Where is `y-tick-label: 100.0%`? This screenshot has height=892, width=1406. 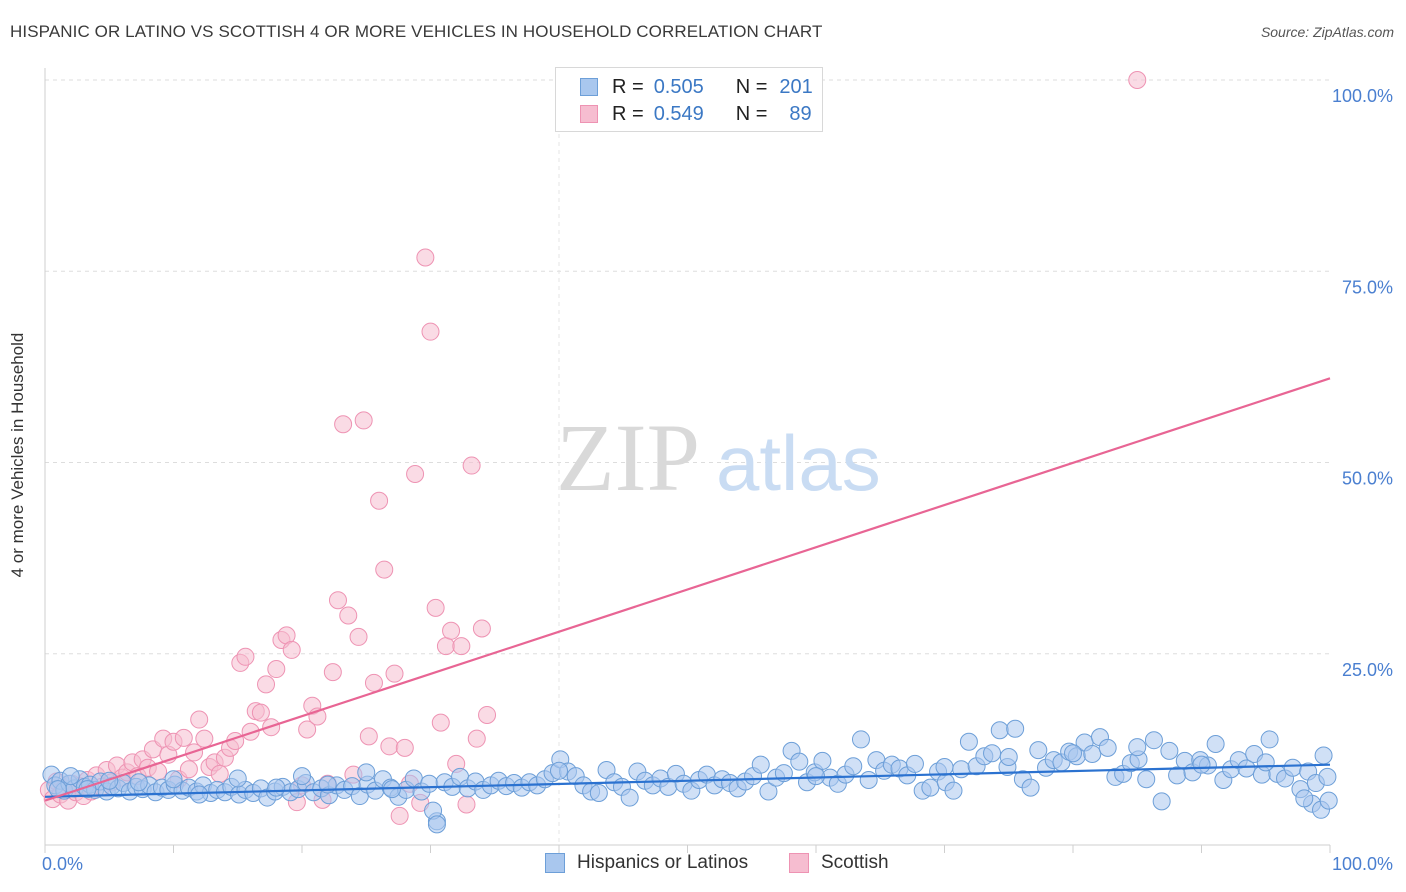
y-tick-label: 100.0% is located at coordinates (1362, 96).